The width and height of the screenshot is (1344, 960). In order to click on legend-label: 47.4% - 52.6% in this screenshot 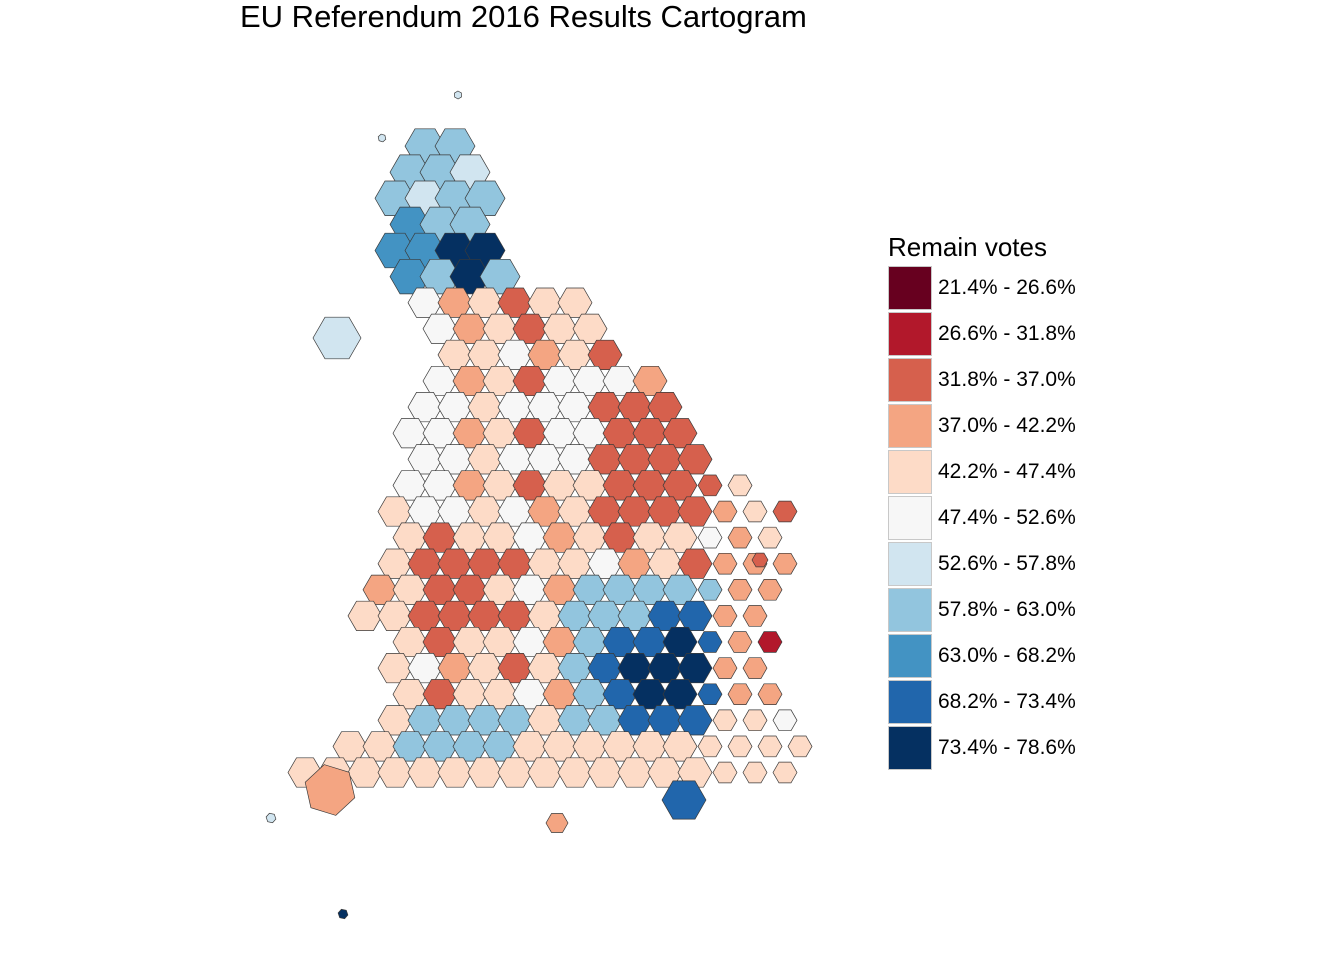, I will do `click(1007, 517)`.